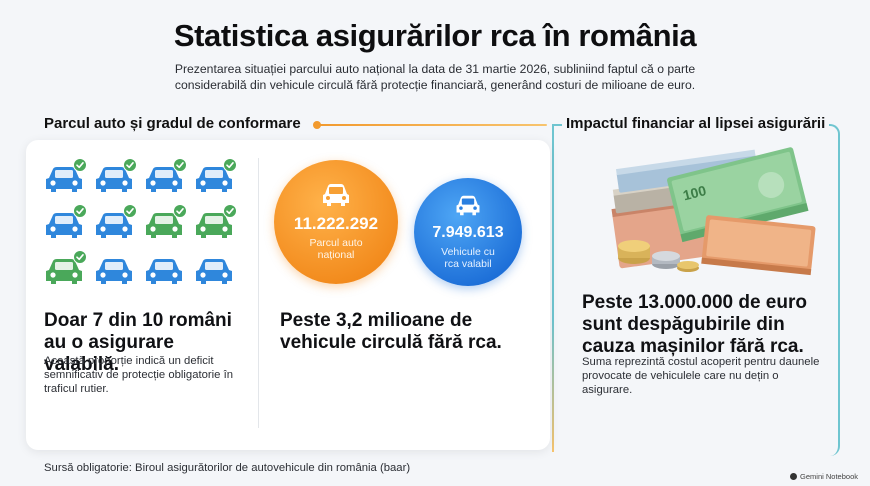 Image resolution: width=870 pixels, height=486 pixels. Describe the element at coordinates (694, 192) in the screenshot. I see `svg-text: 100` at that location.